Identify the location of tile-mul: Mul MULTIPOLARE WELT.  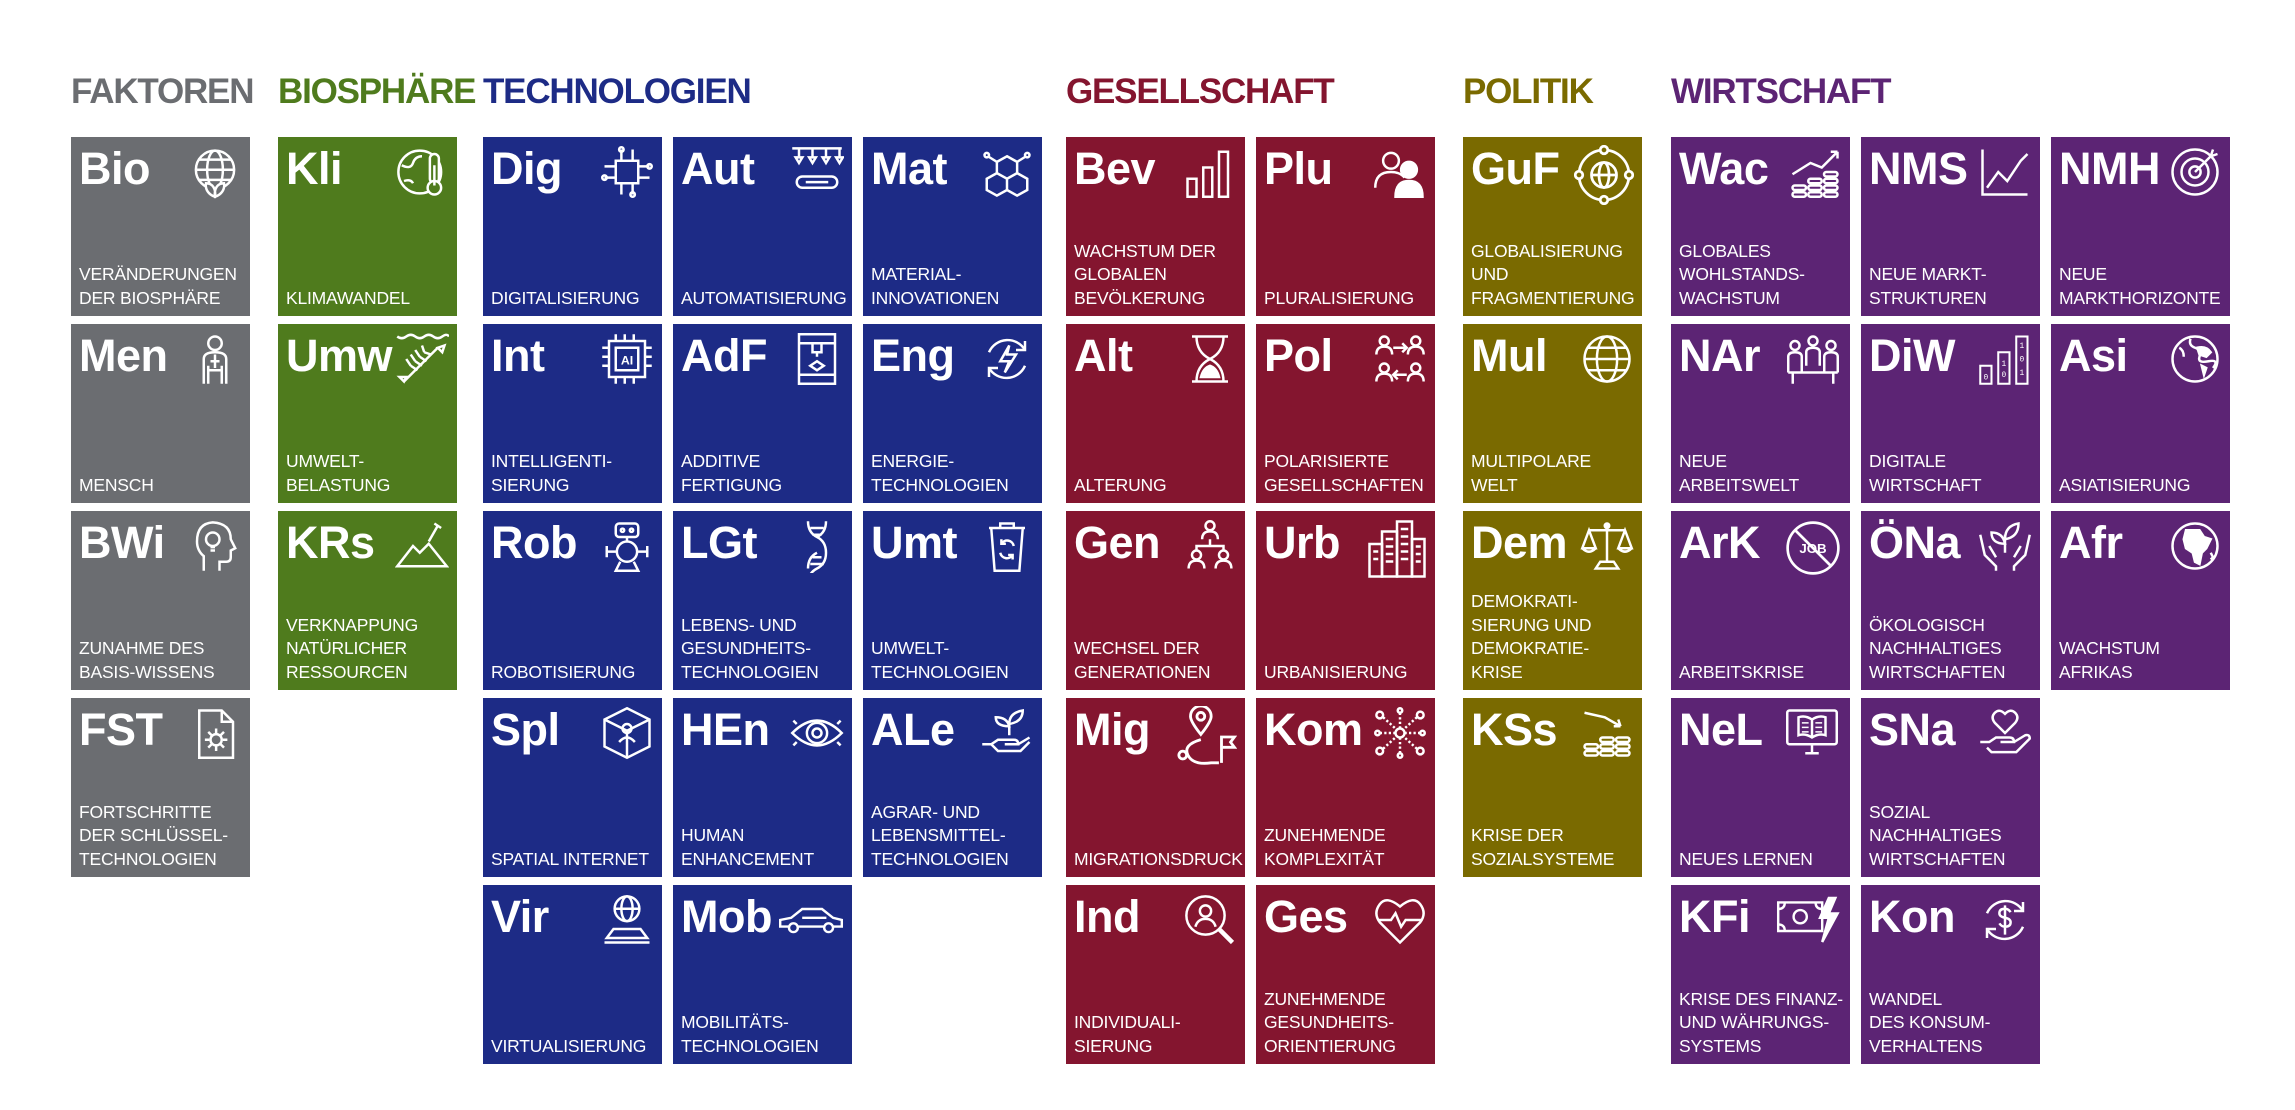
(1552, 413).